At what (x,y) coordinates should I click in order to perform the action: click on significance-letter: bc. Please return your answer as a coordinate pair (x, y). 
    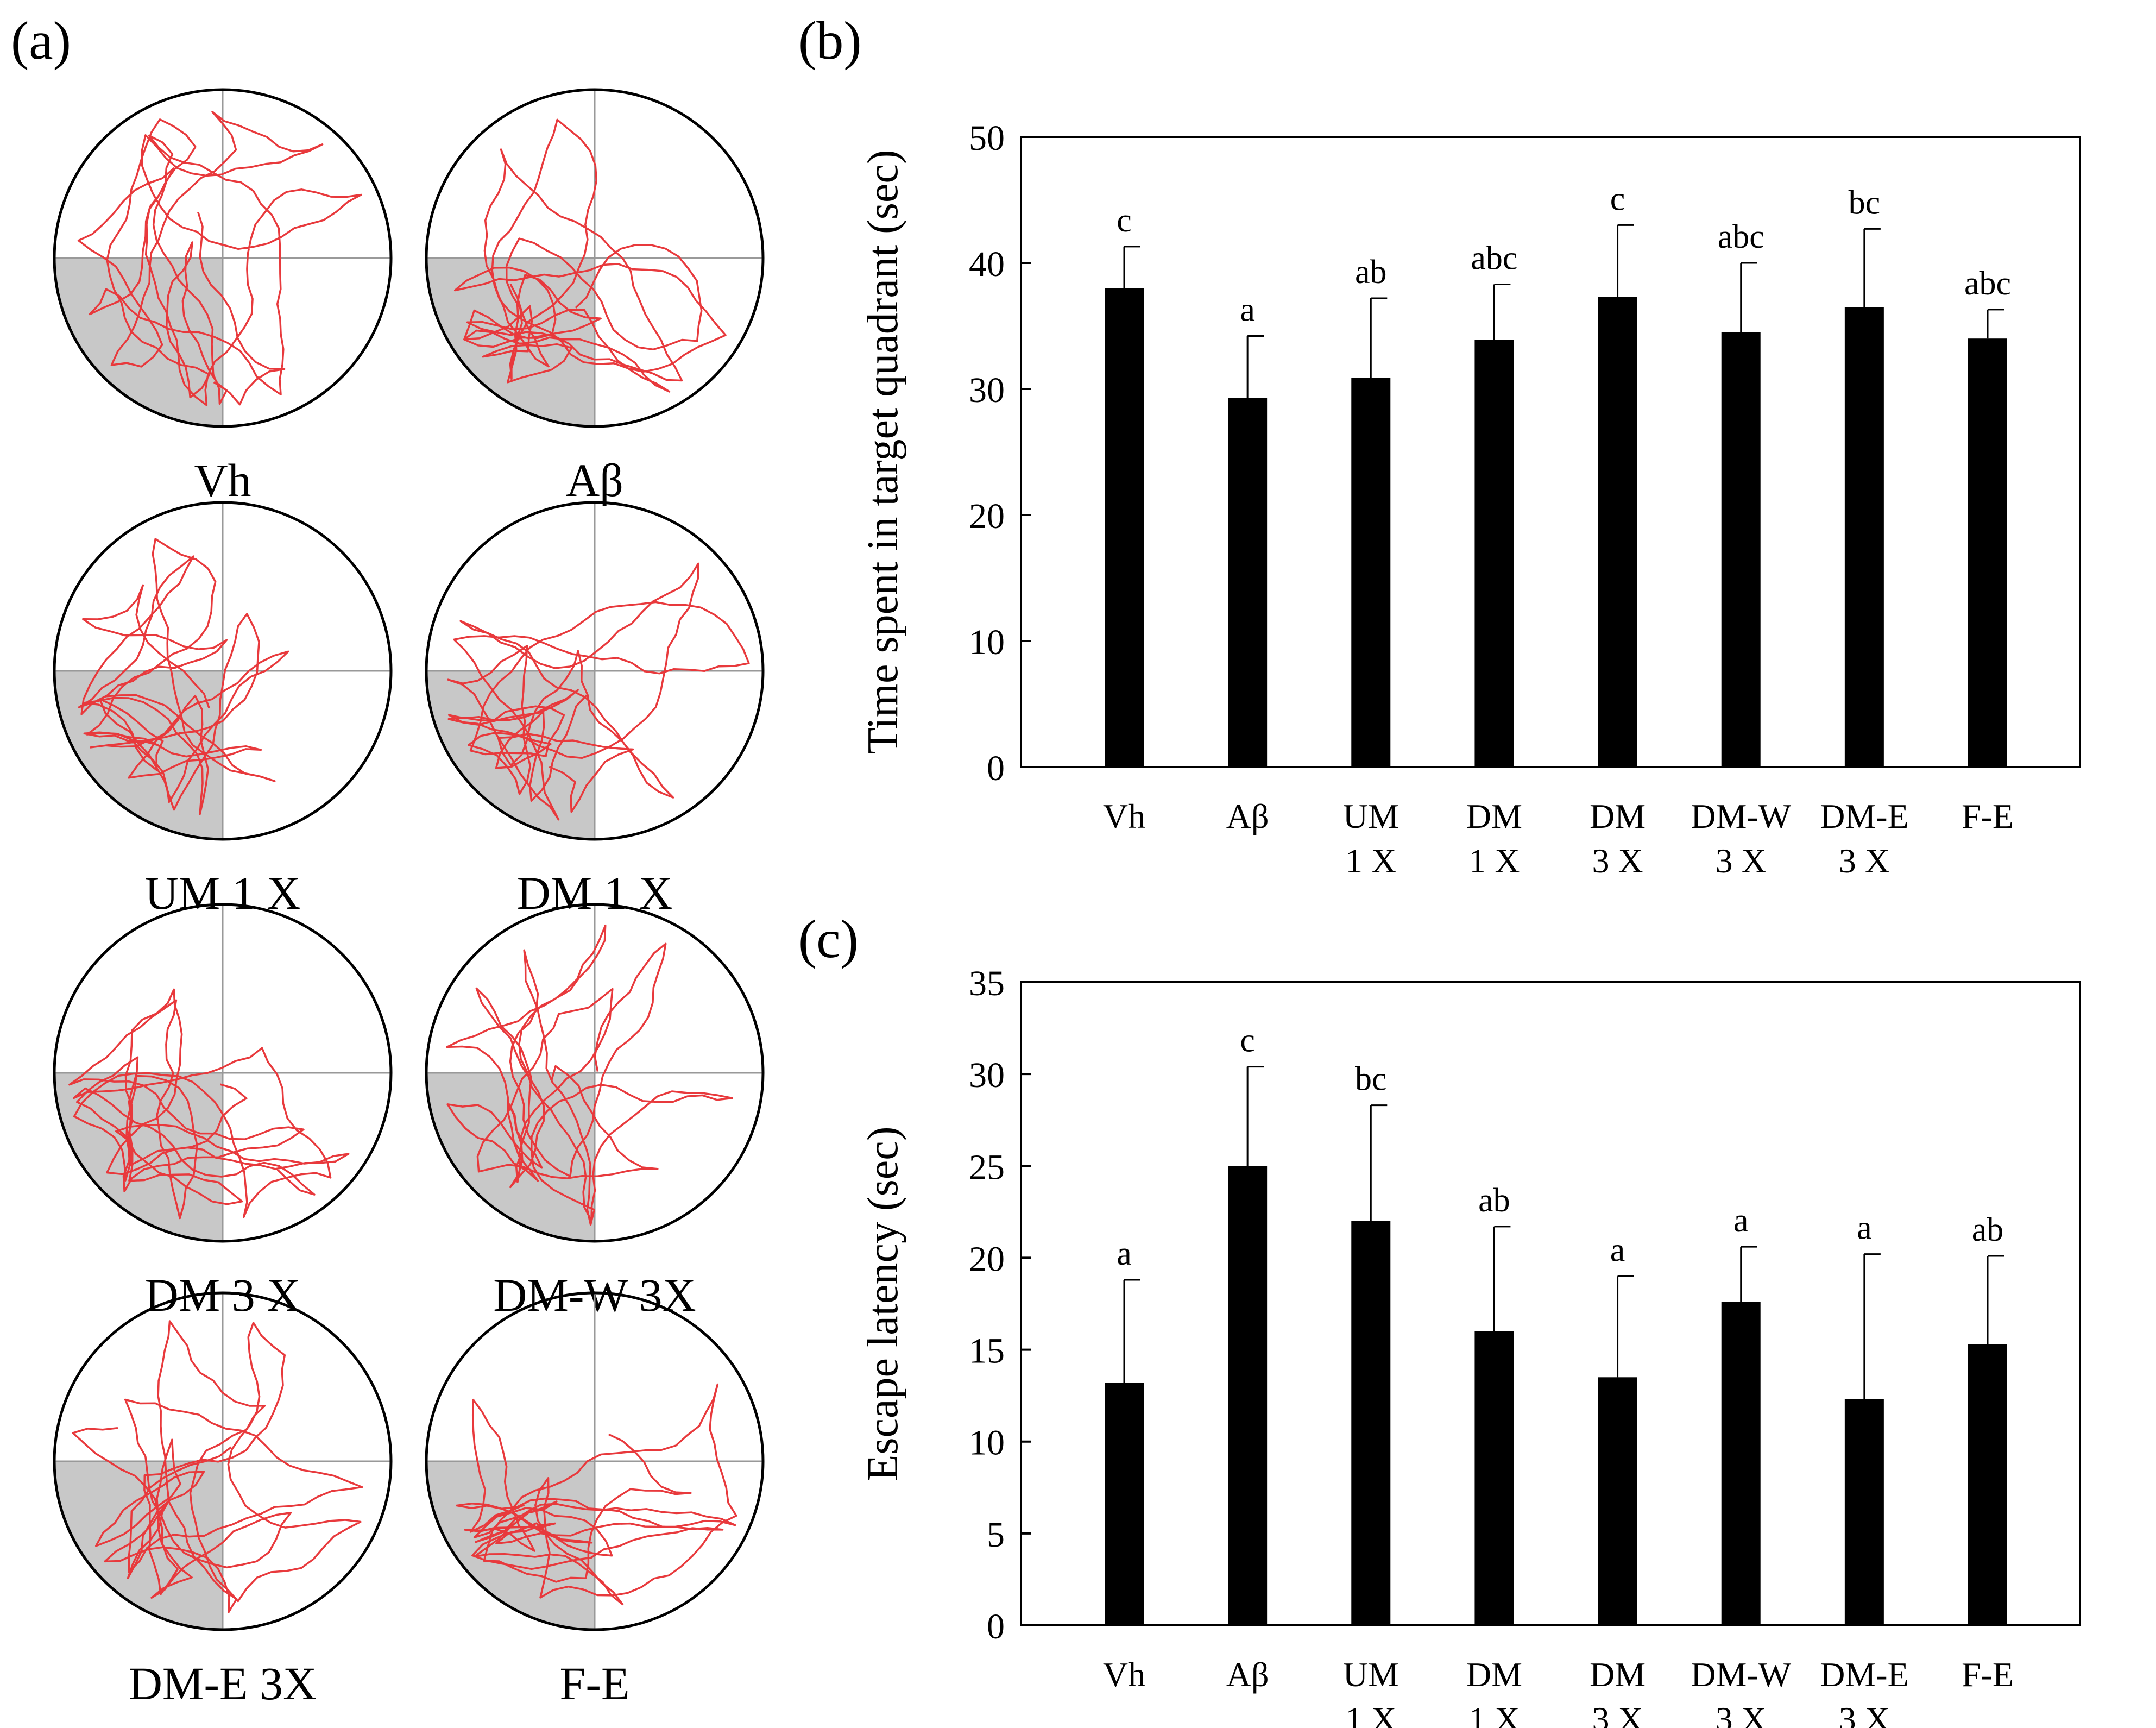
    Looking at the image, I should click on (1865, 202).